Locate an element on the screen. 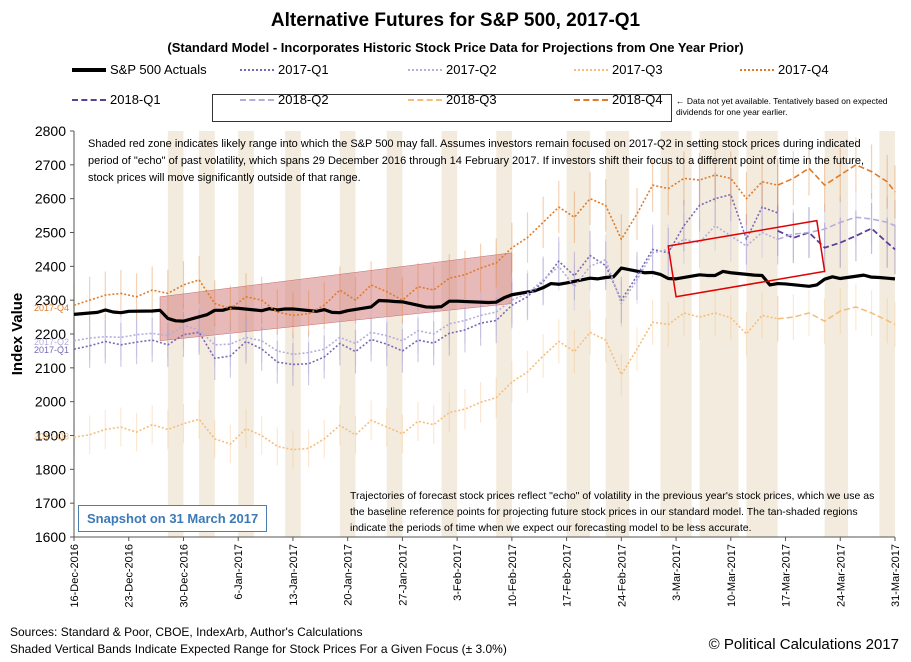  copyright: © Political Calculations 2017 is located at coordinates (803, 644).